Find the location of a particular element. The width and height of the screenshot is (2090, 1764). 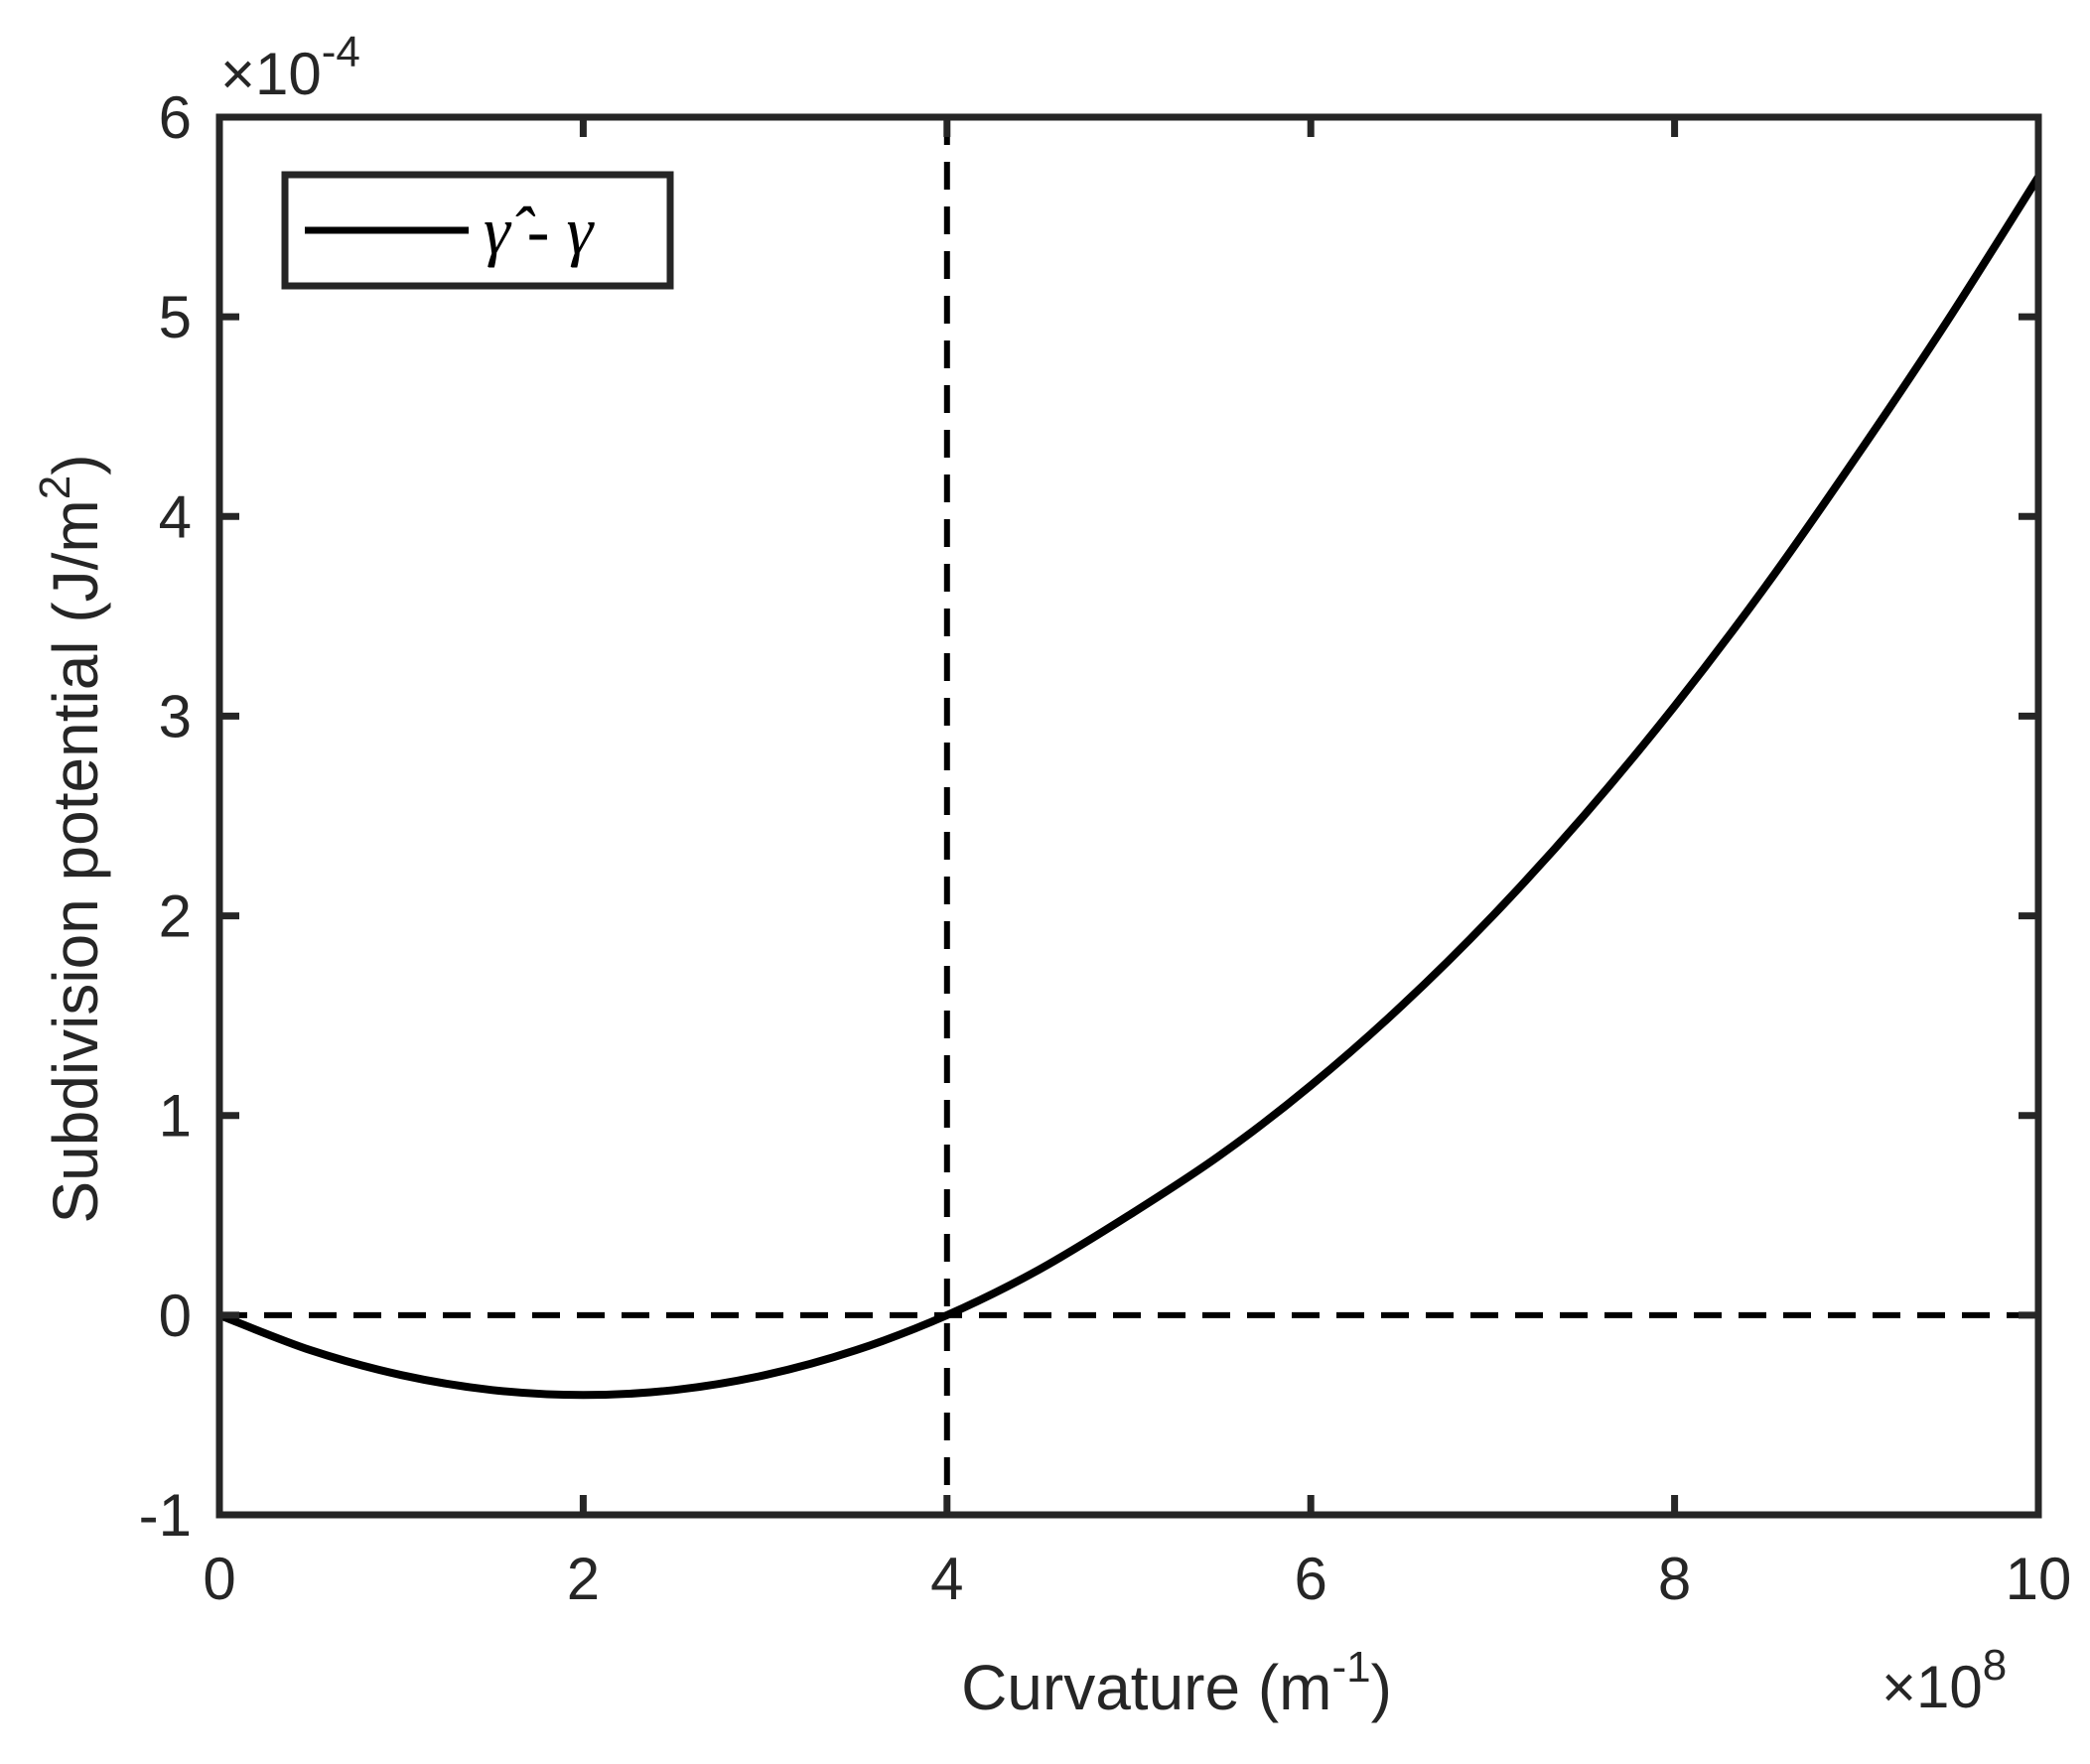

y-tick-labels: -1 0 1 2 3 4 5 6 is located at coordinates (165, 817).